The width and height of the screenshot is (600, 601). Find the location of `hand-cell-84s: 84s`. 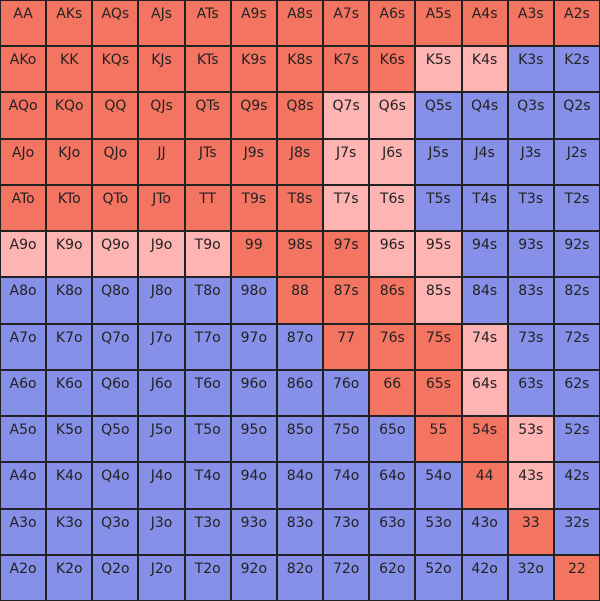

hand-cell-84s: 84s is located at coordinates (484, 300).